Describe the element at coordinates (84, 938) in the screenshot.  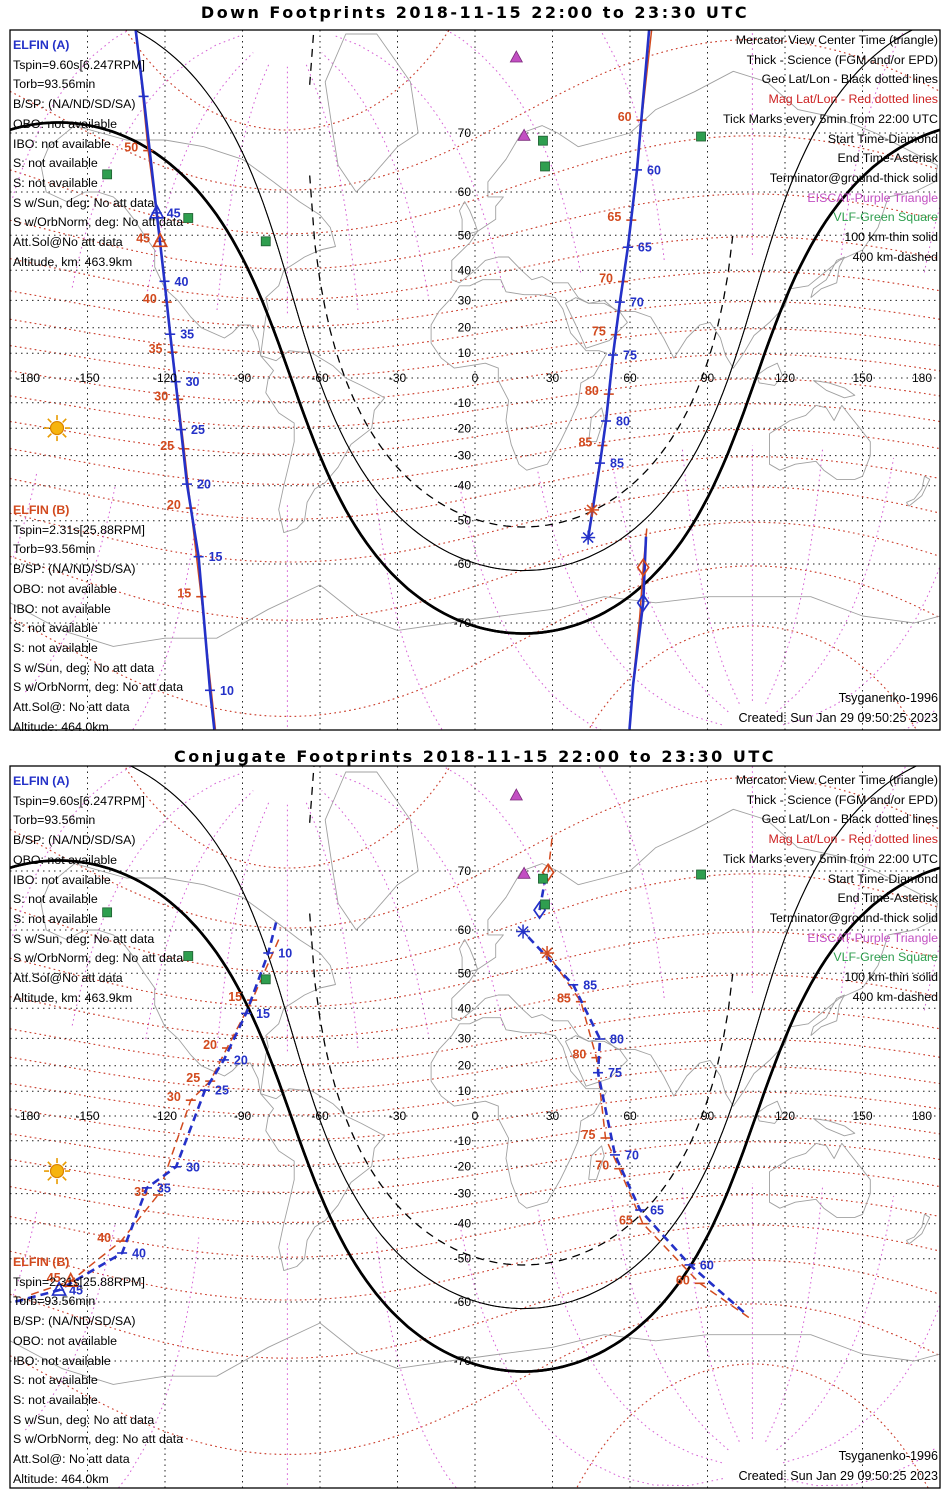
I see `info-line: S w/Sun, deg: No att data` at that location.